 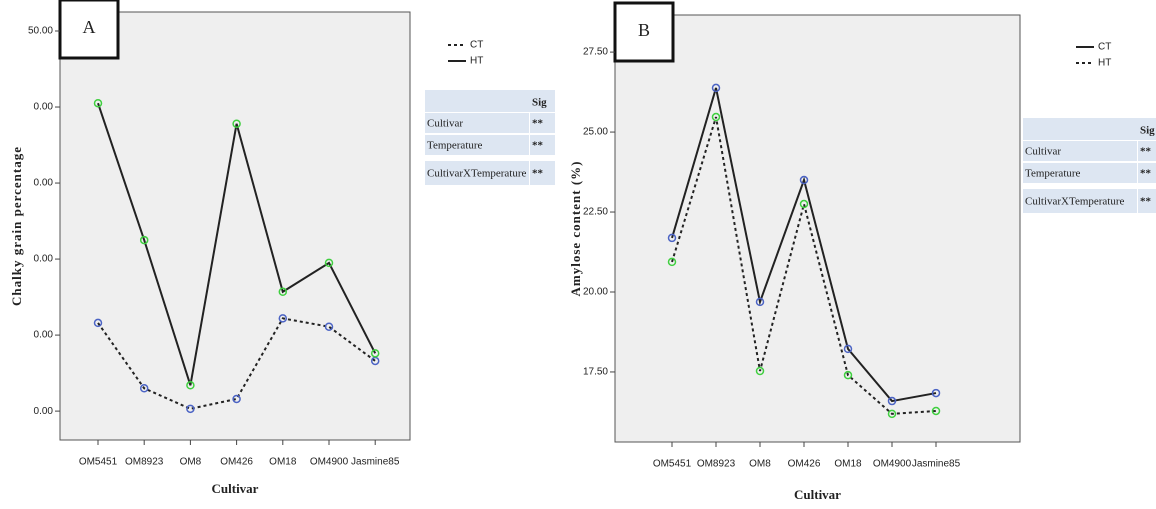 I want to click on y-tick-label: 22.50, so click(x=595, y=212).